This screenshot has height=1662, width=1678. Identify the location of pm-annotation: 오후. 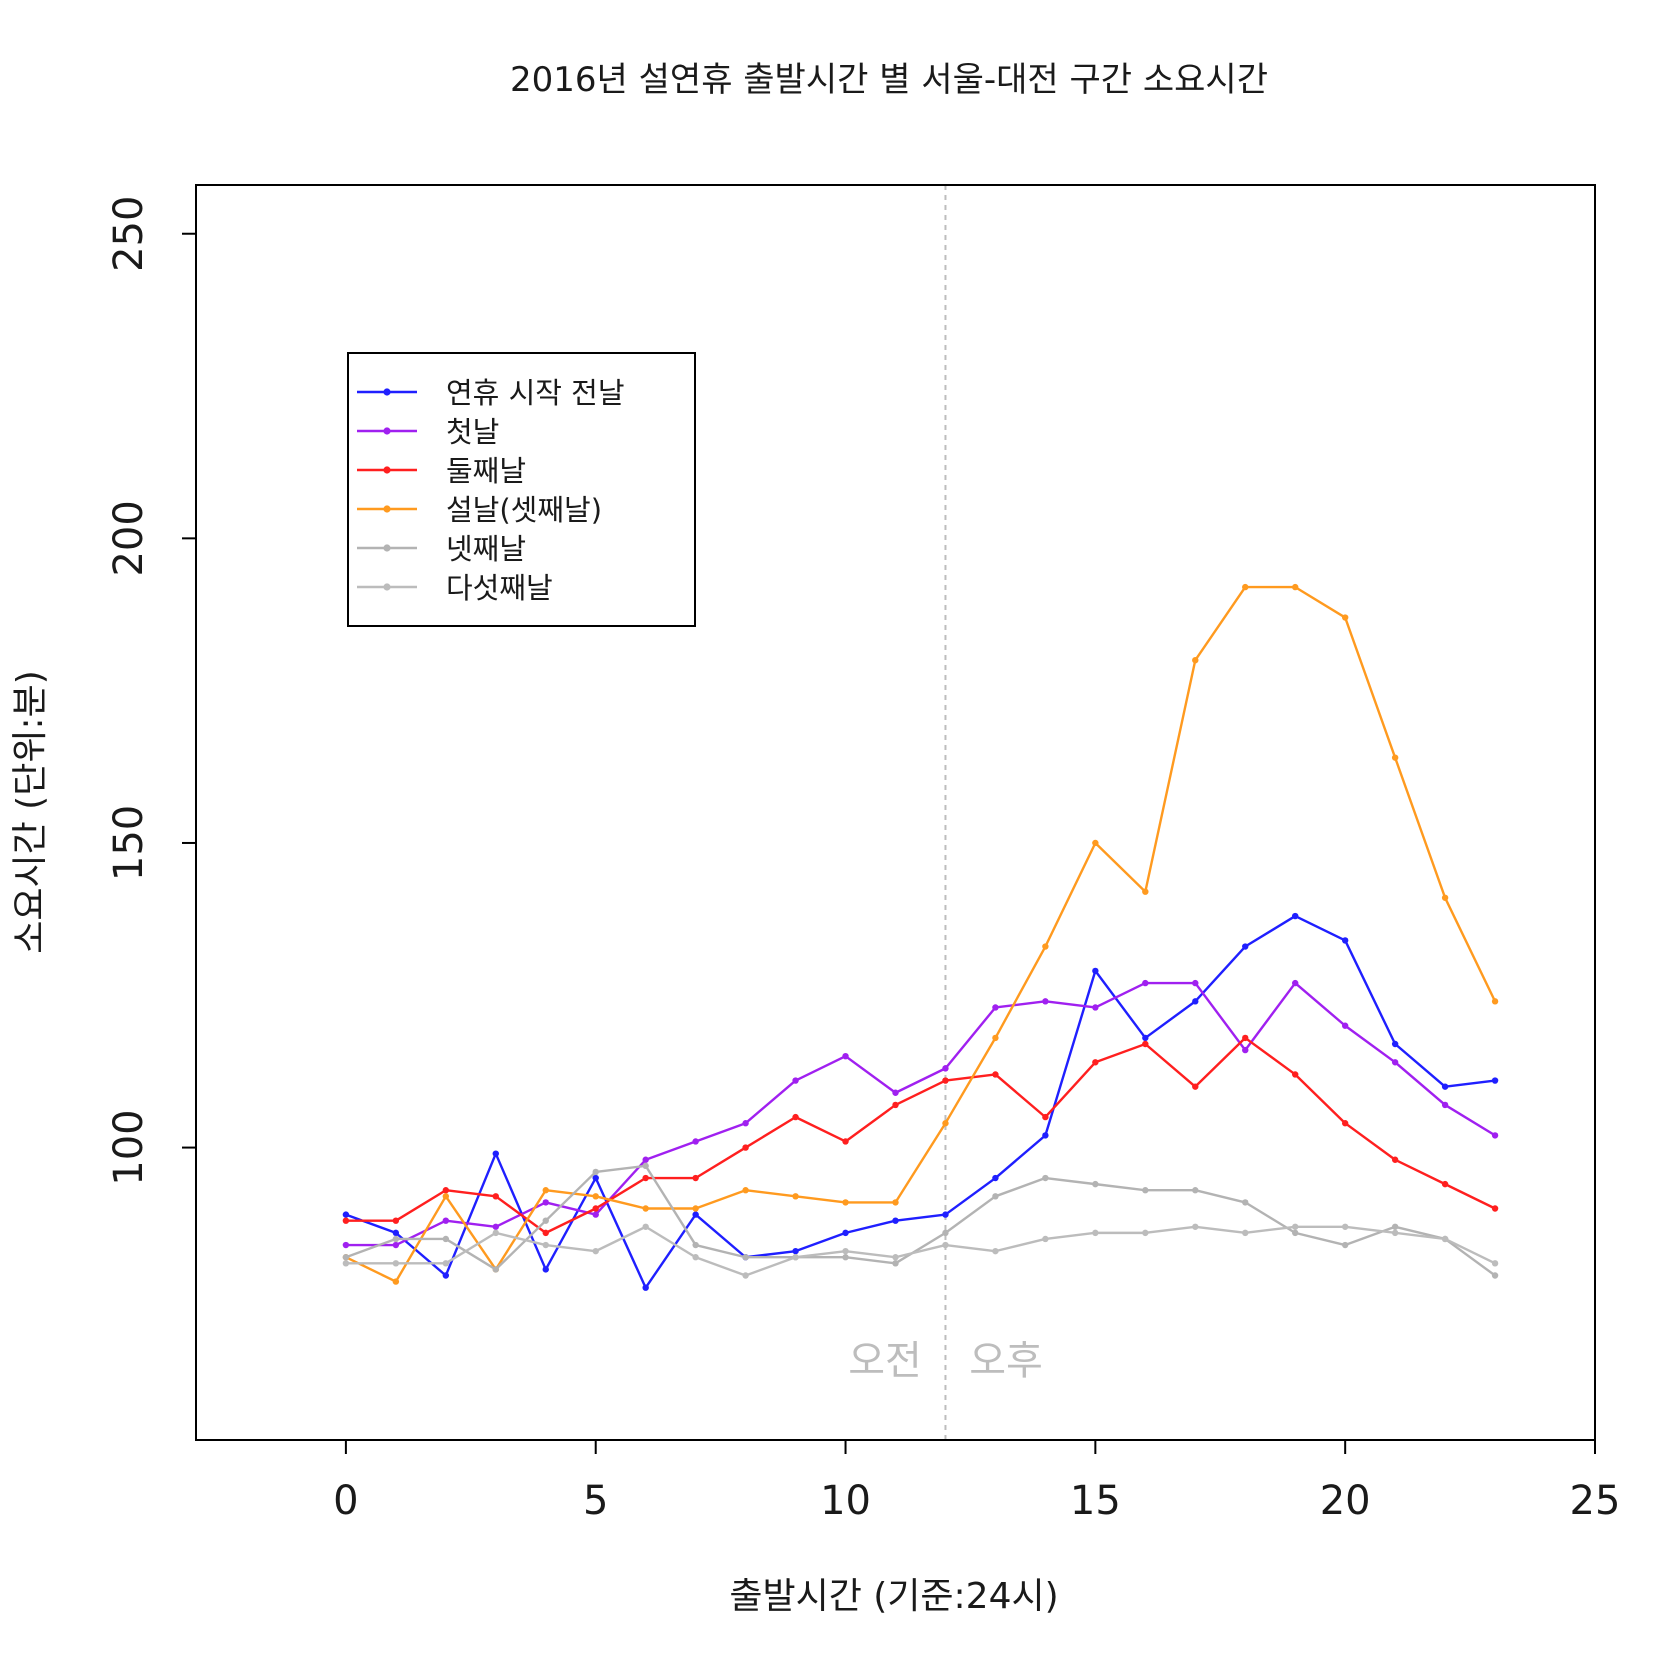
(1006, 1361).